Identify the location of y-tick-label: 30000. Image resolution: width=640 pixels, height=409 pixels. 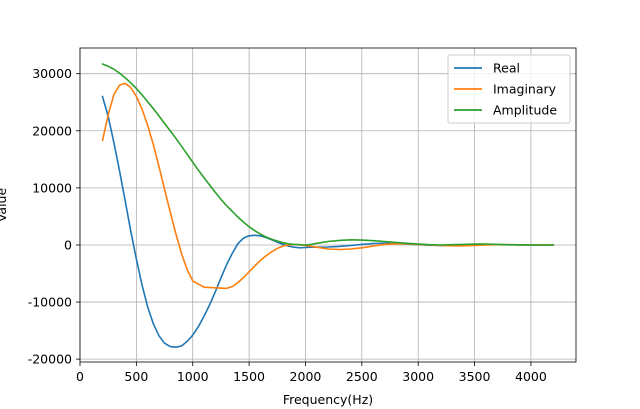
(52, 73).